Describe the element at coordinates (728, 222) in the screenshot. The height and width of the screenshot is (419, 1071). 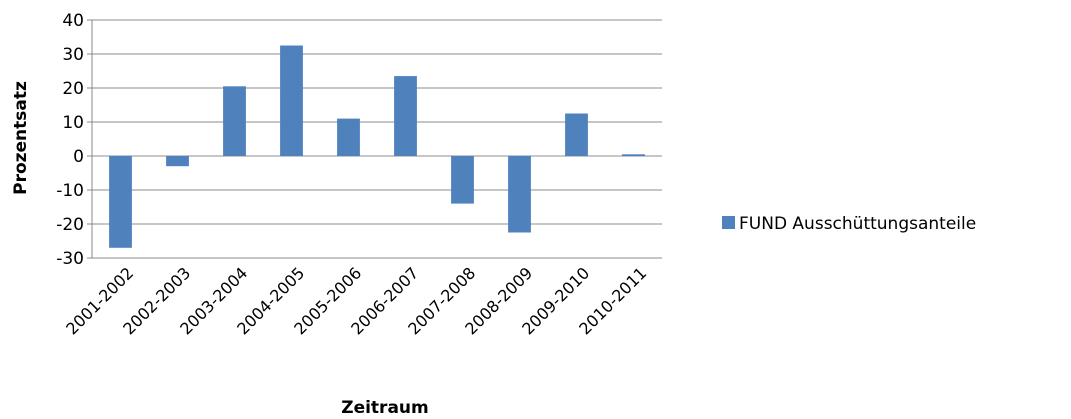
I see `legend-swatch` at that location.